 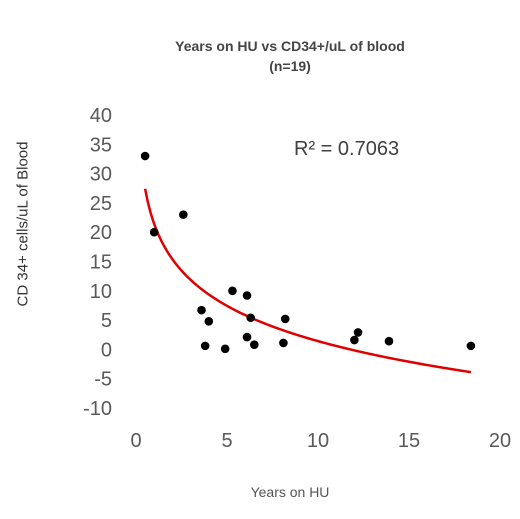 I want to click on x-axis-label: Years on HU, so click(x=290, y=492).